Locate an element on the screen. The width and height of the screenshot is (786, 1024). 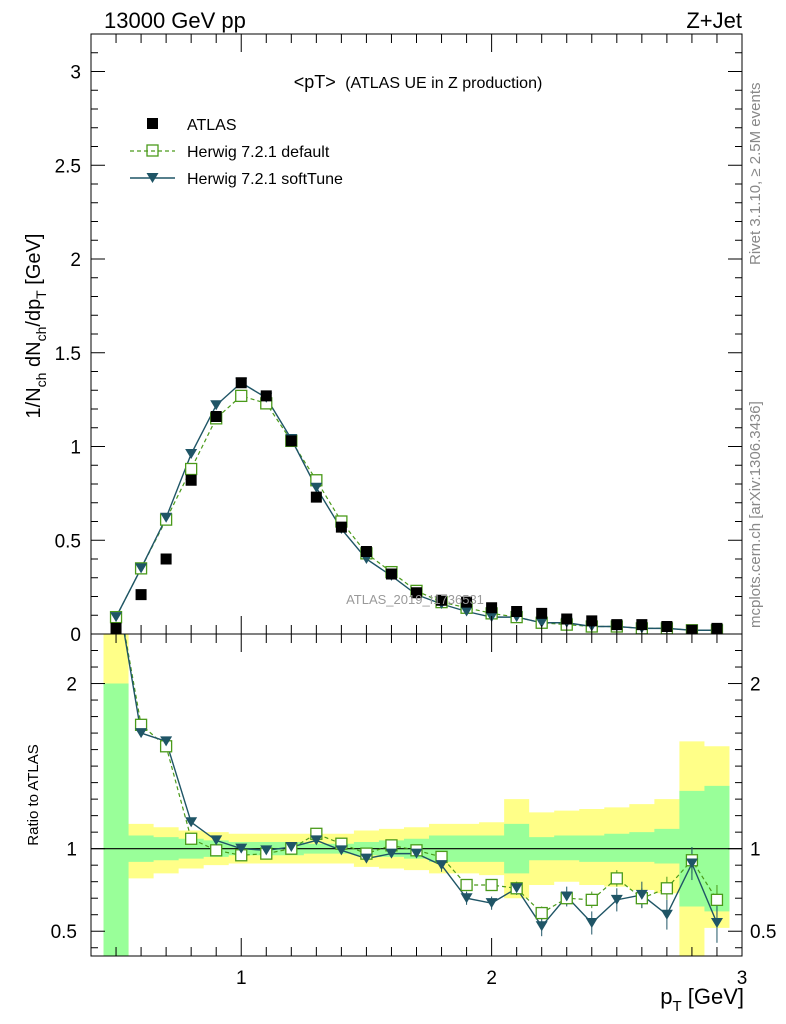
ratio-y-tick-label: 0.5 is located at coordinates (64, 932).